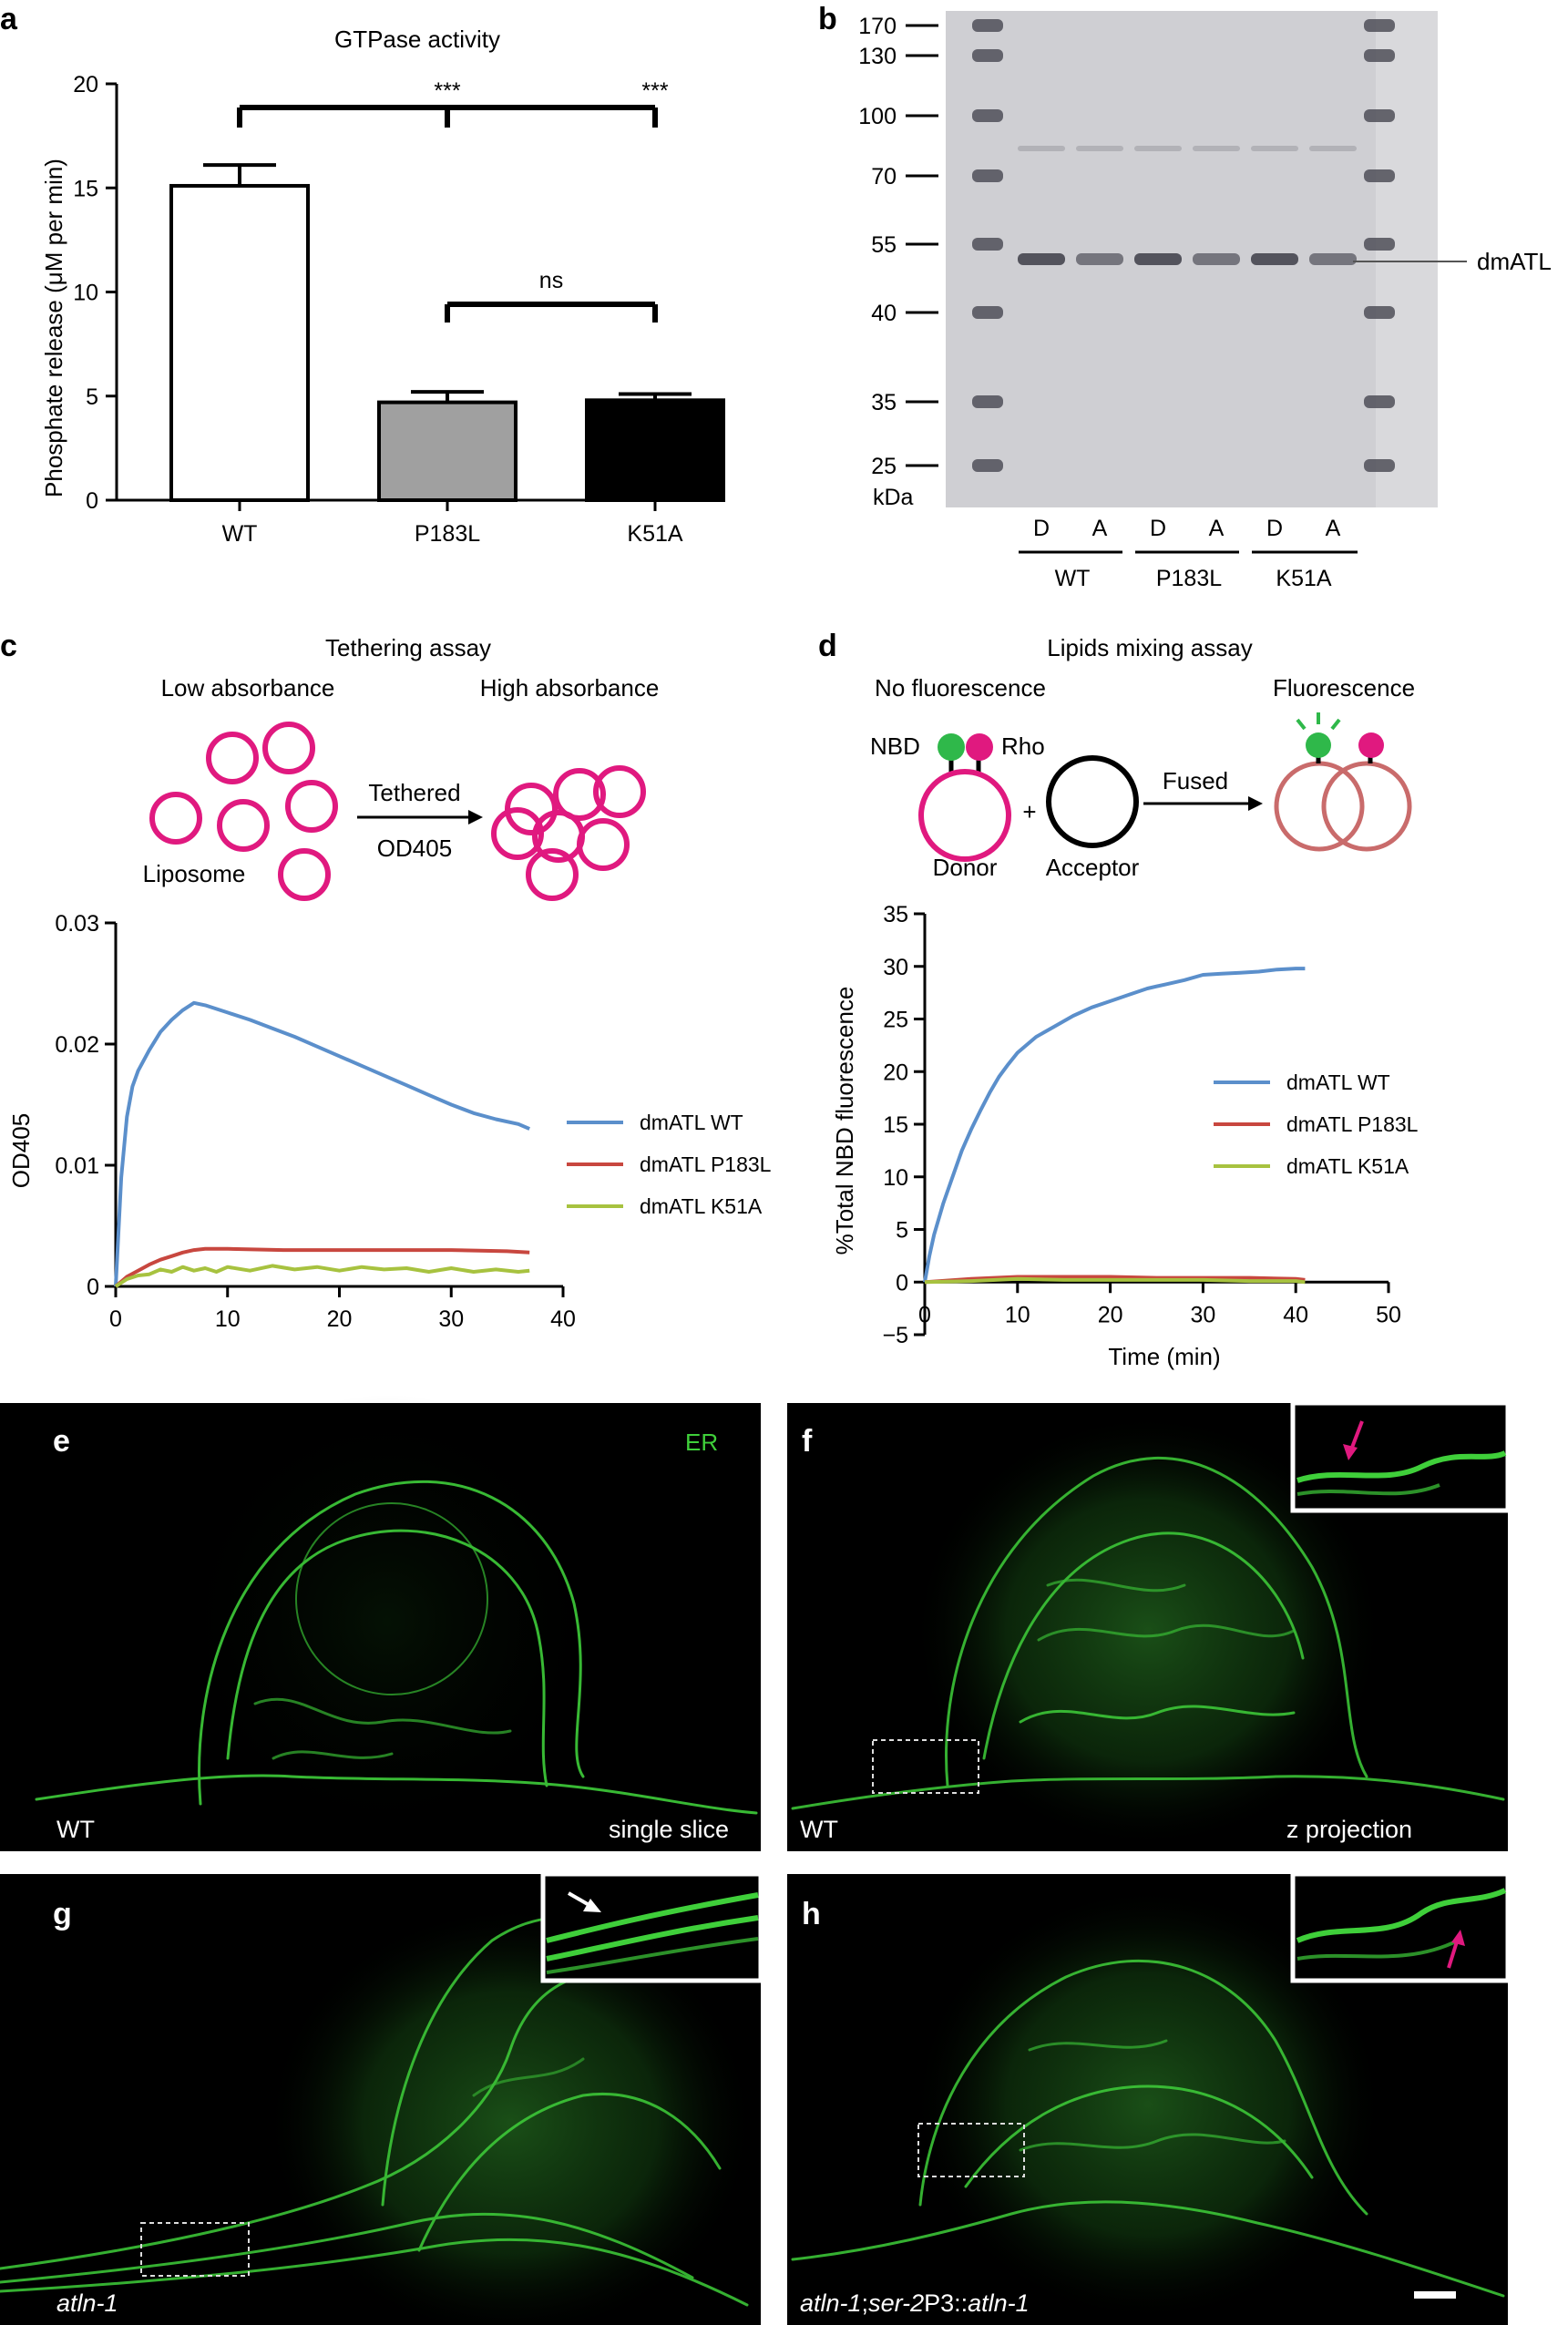 This screenshot has width=1568, height=2325. What do you see at coordinates (382, 2098) in the screenshot?
I see `micrograph-g: g atln-1` at bounding box center [382, 2098].